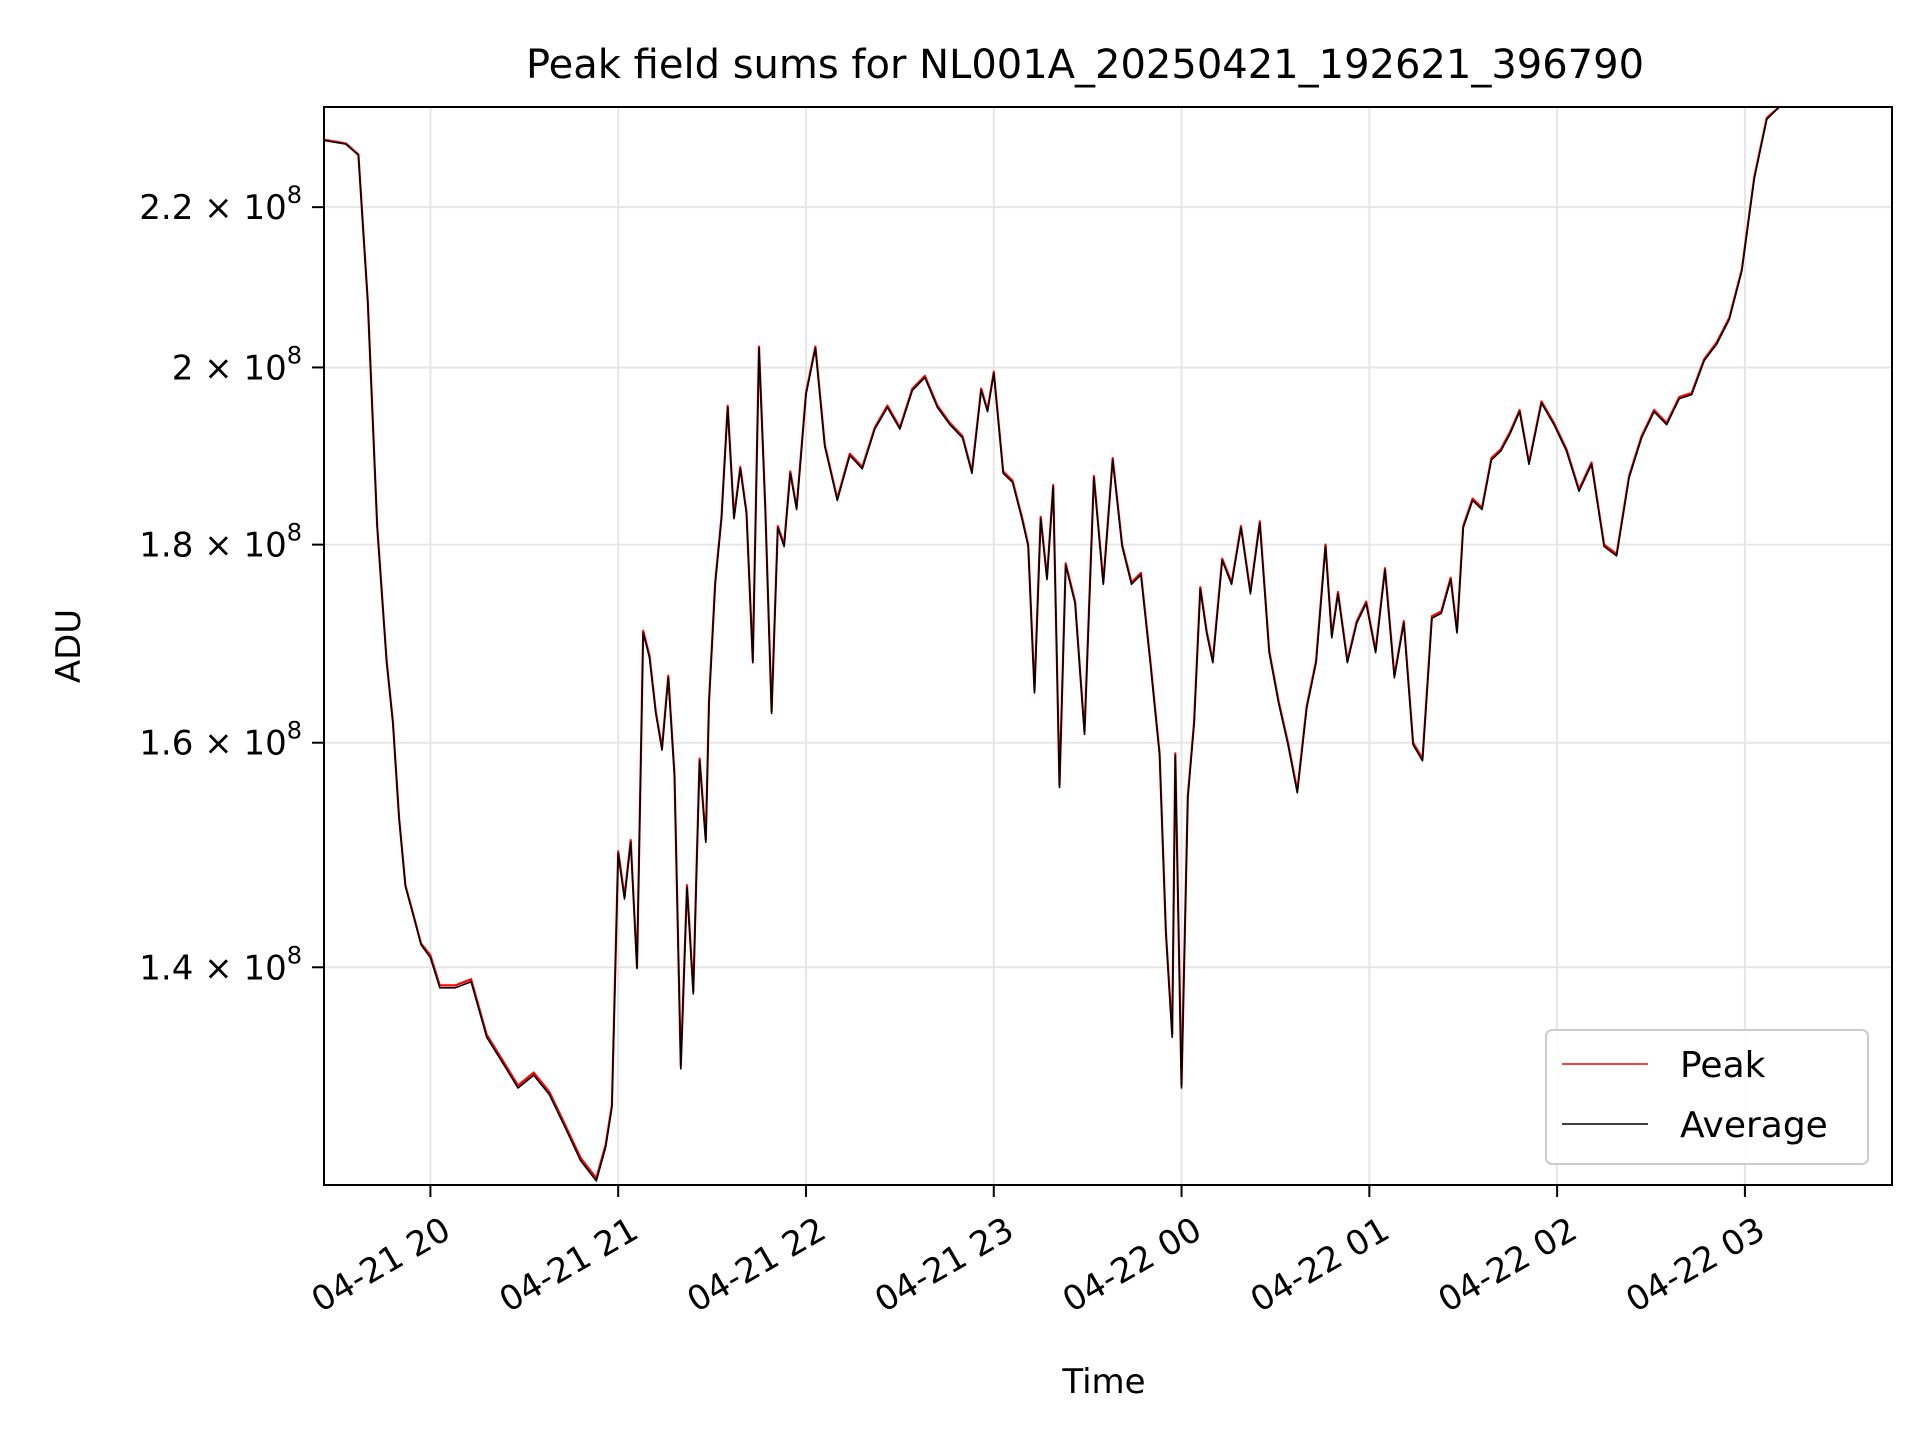  Describe the element at coordinates (220, 740) in the screenshot. I see `y-tick-label: 1.6 × 108` at that location.